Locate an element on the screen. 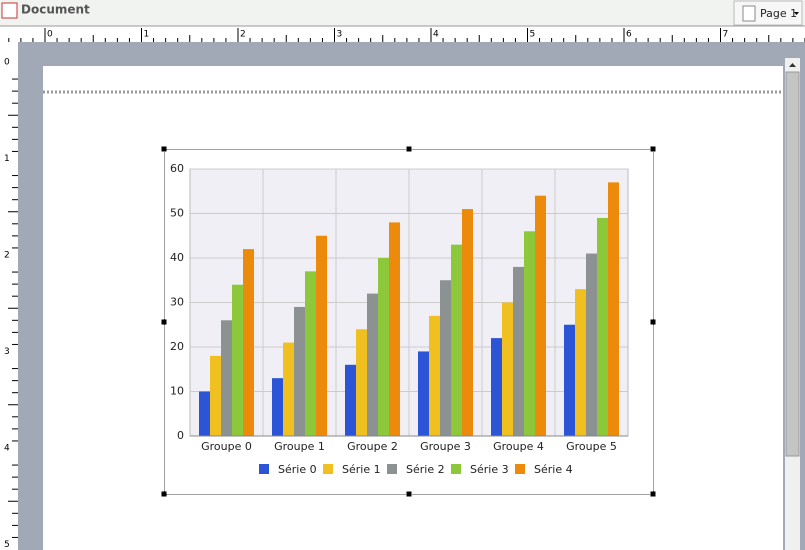 Image resolution: width=805 pixels, height=550 pixels. scroll-up is located at coordinates (792, 65).